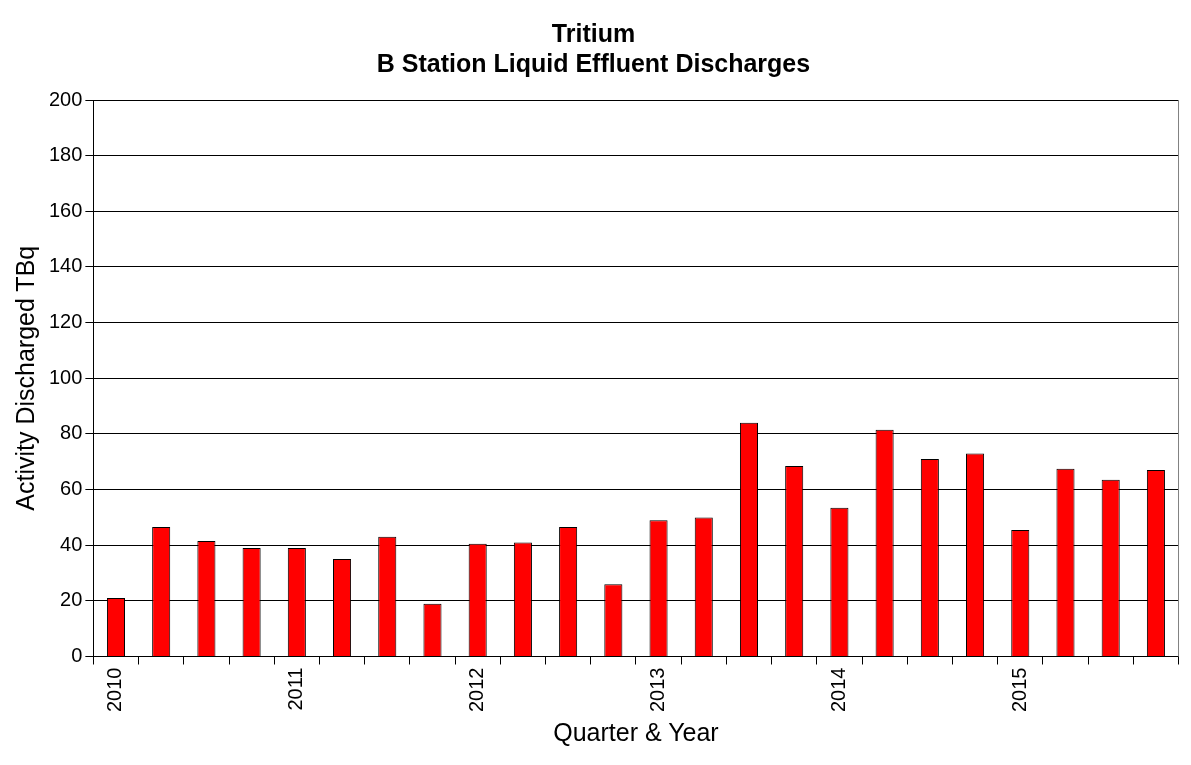  Describe the element at coordinates (1018, 690) in the screenshot. I see `x-tick-label: 2015` at that location.